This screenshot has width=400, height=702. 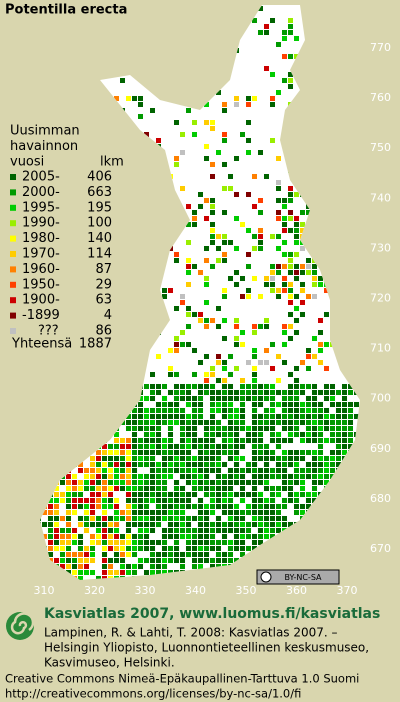 I want to click on legend-count: 406, so click(x=99, y=177).